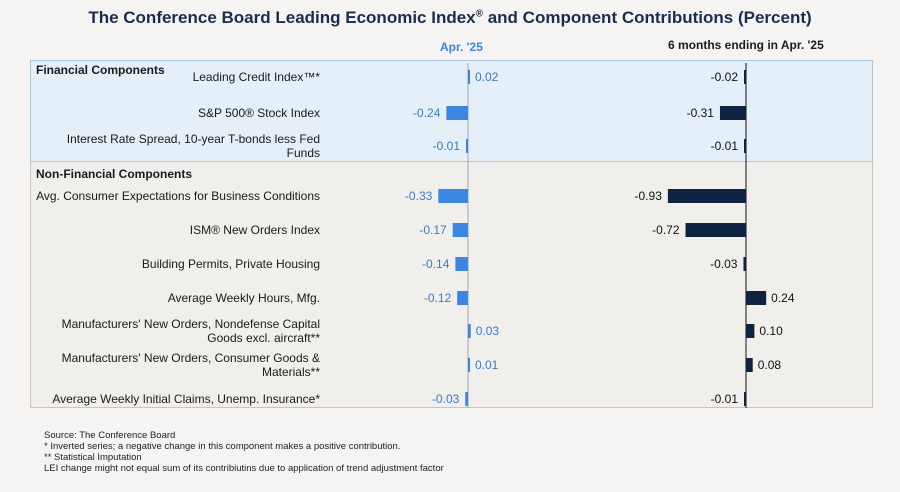 Image resolution: width=900 pixels, height=492 pixels. Describe the element at coordinates (110, 435) in the screenshot. I see `source-note: Source: The Conference Board` at that location.